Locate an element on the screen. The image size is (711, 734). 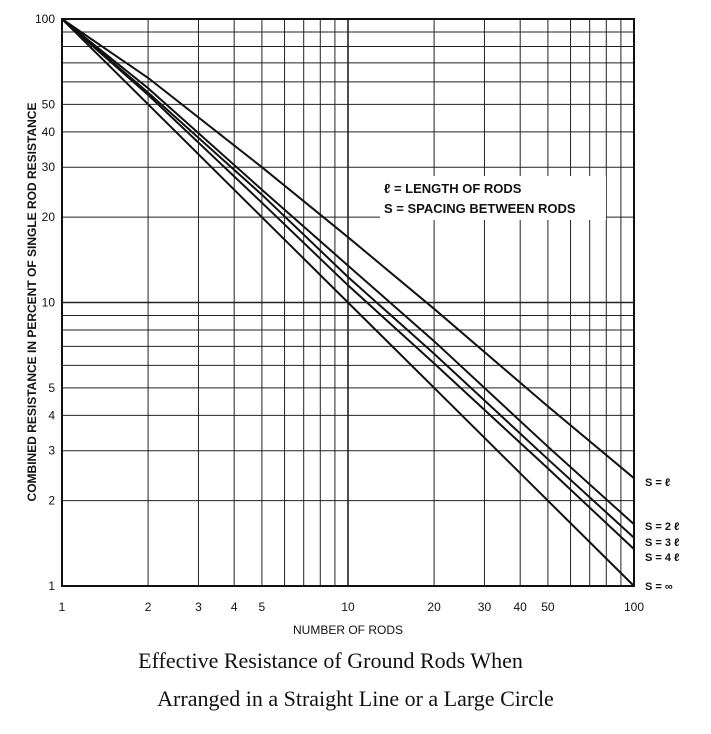
series-label-3: S = 4 ℓ is located at coordinates (662, 558).